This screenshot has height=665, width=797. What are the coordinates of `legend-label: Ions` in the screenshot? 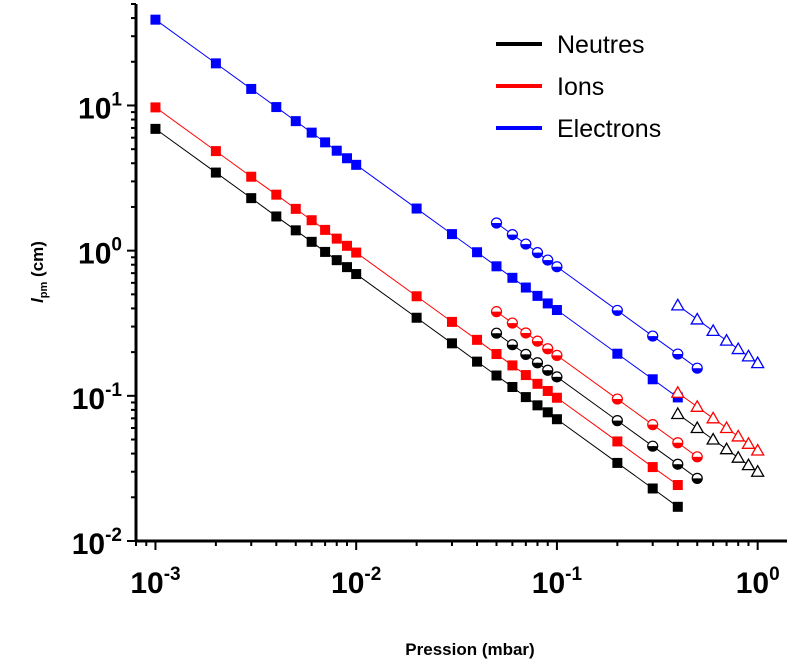 It's located at (580, 87).